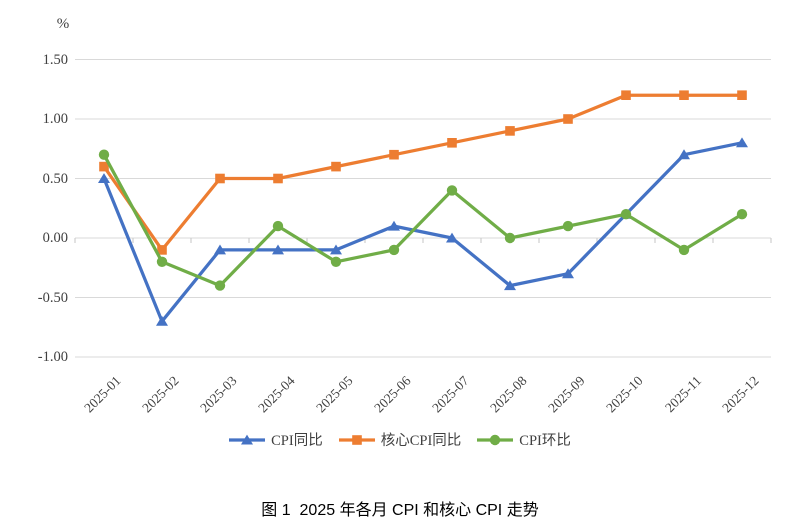 This screenshot has width=800, height=528. I want to click on y-axis-tick-label: 0.50, so click(55, 178).